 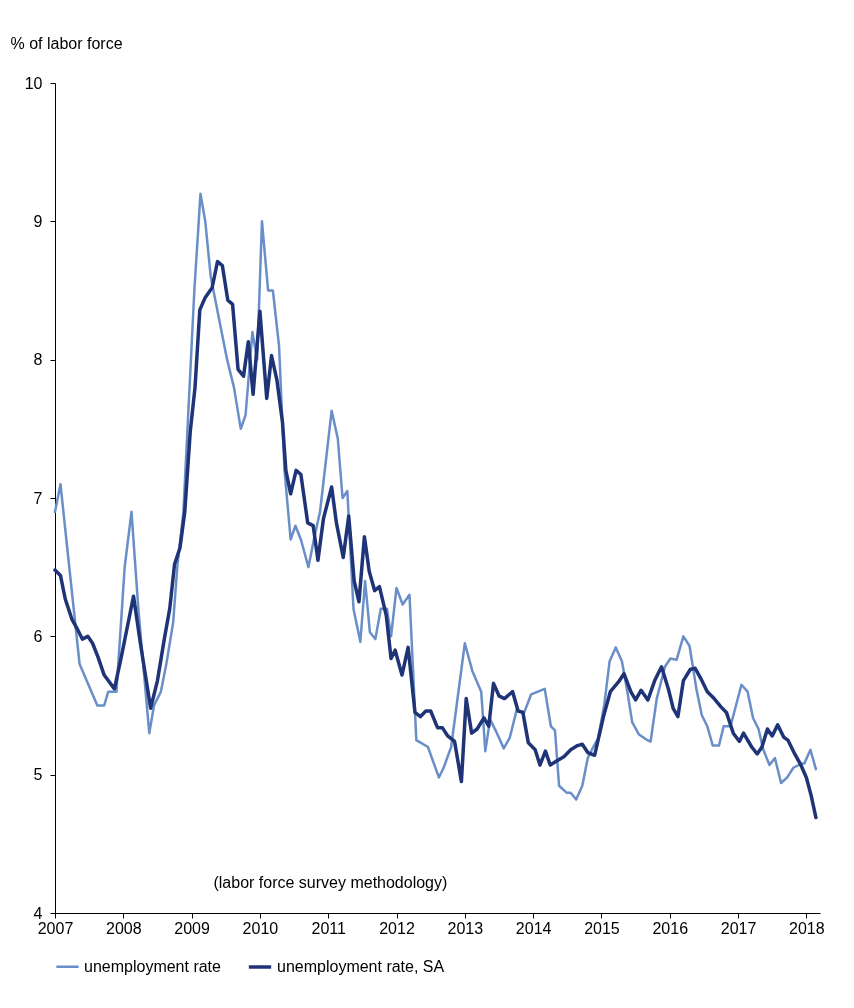 I want to click on annotation: (labor force survey methodology), so click(x=330, y=882).